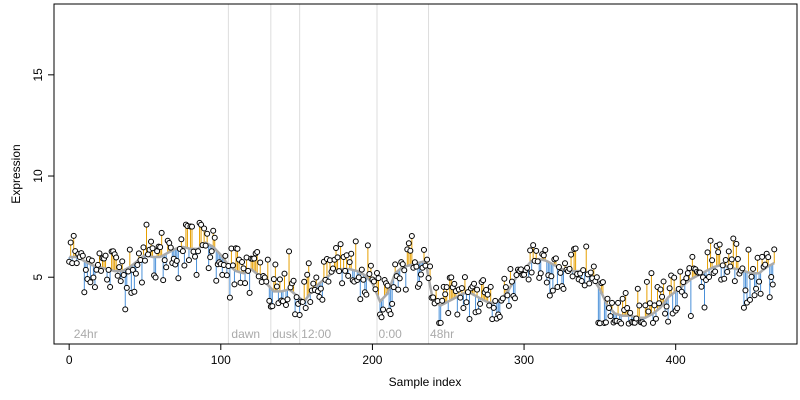 The width and height of the screenshot is (800, 400). What do you see at coordinates (524, 360) in the screenshot?
I see `x-tick-label: 300` at bounding box center [524, 360].